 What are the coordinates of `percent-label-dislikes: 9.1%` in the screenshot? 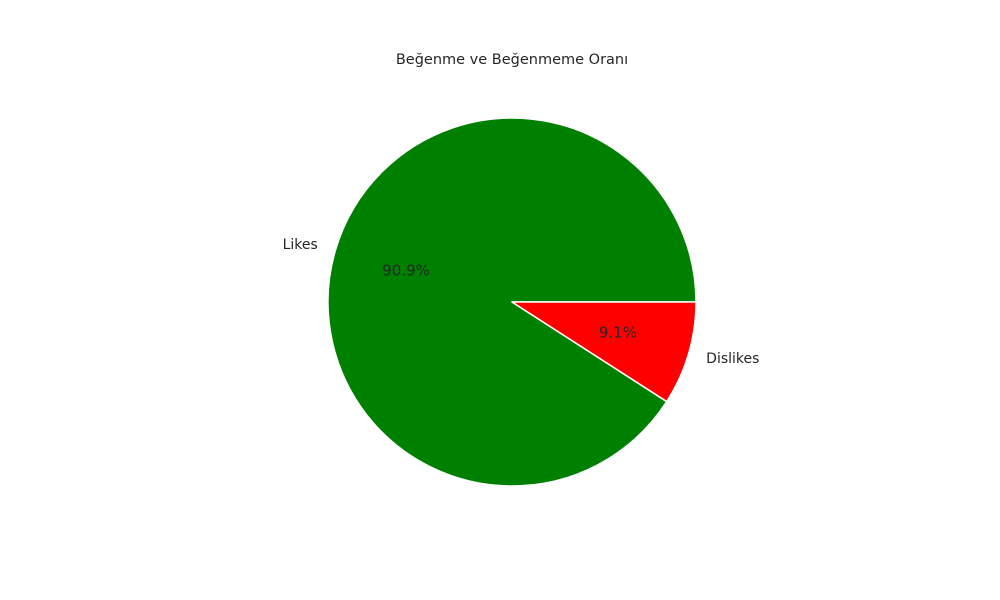 It's located at (618, 333).